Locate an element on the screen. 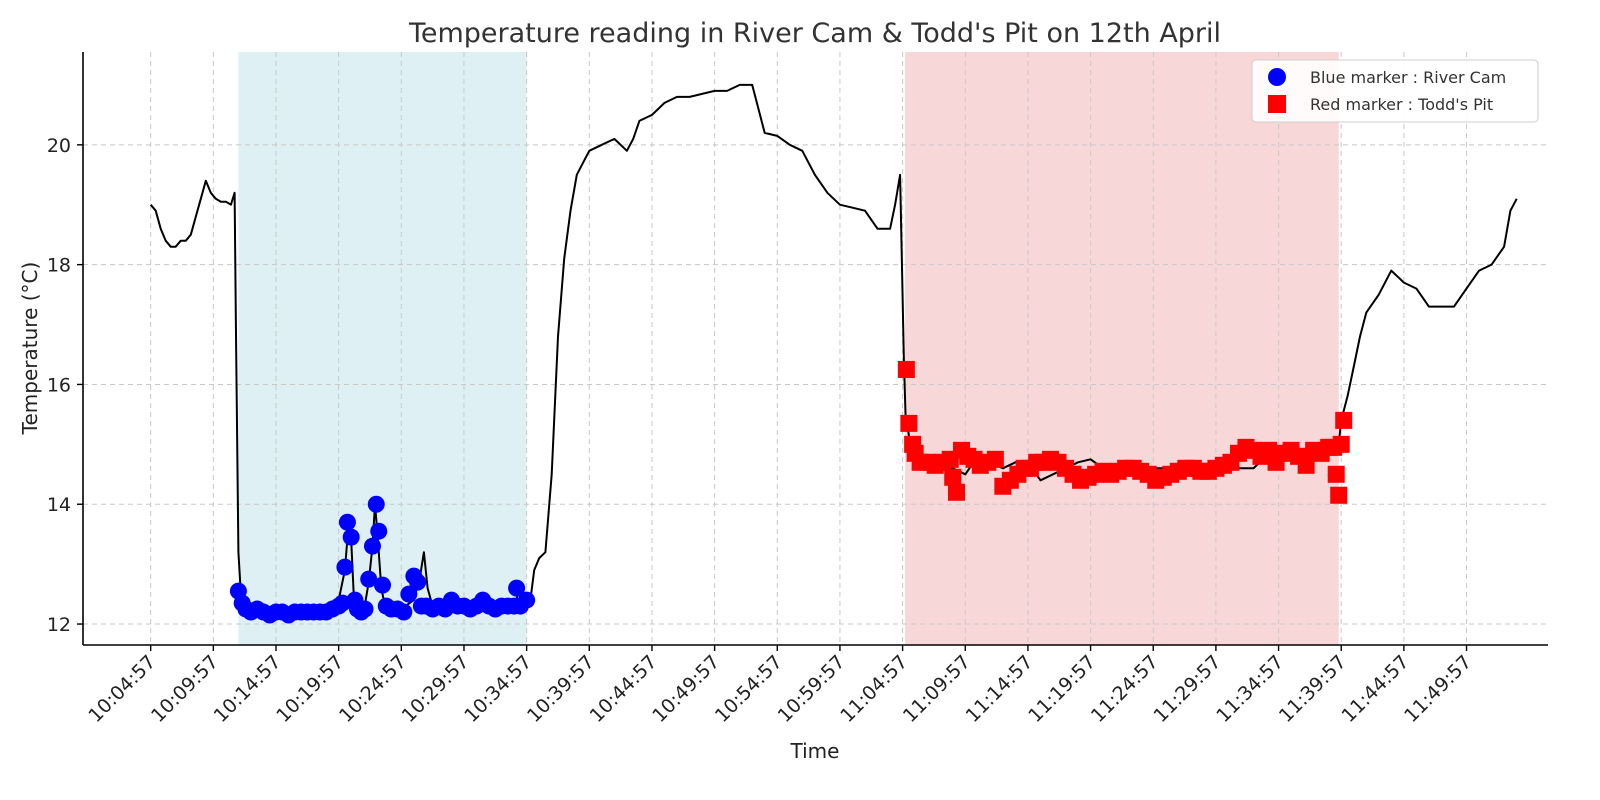 The image size is (1600, 800). y-axis-label: Temperature (°C) is located at coordinates (30, 349).